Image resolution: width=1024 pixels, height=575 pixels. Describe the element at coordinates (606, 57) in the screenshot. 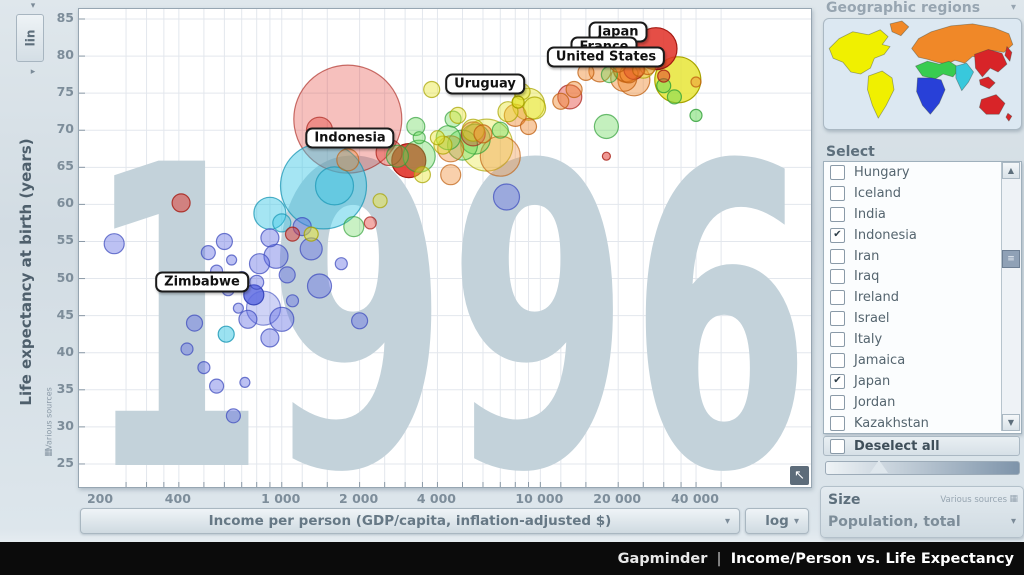

I see `country-label-united-states: United States` at that location.